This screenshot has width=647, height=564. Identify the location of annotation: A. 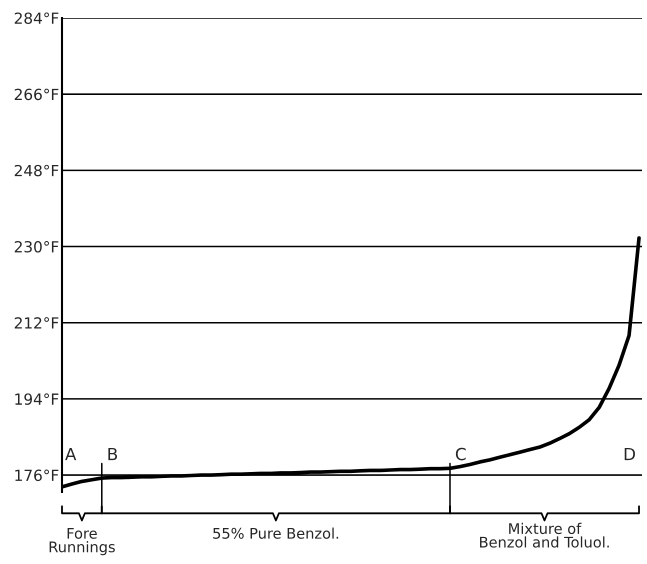
(70, 454).